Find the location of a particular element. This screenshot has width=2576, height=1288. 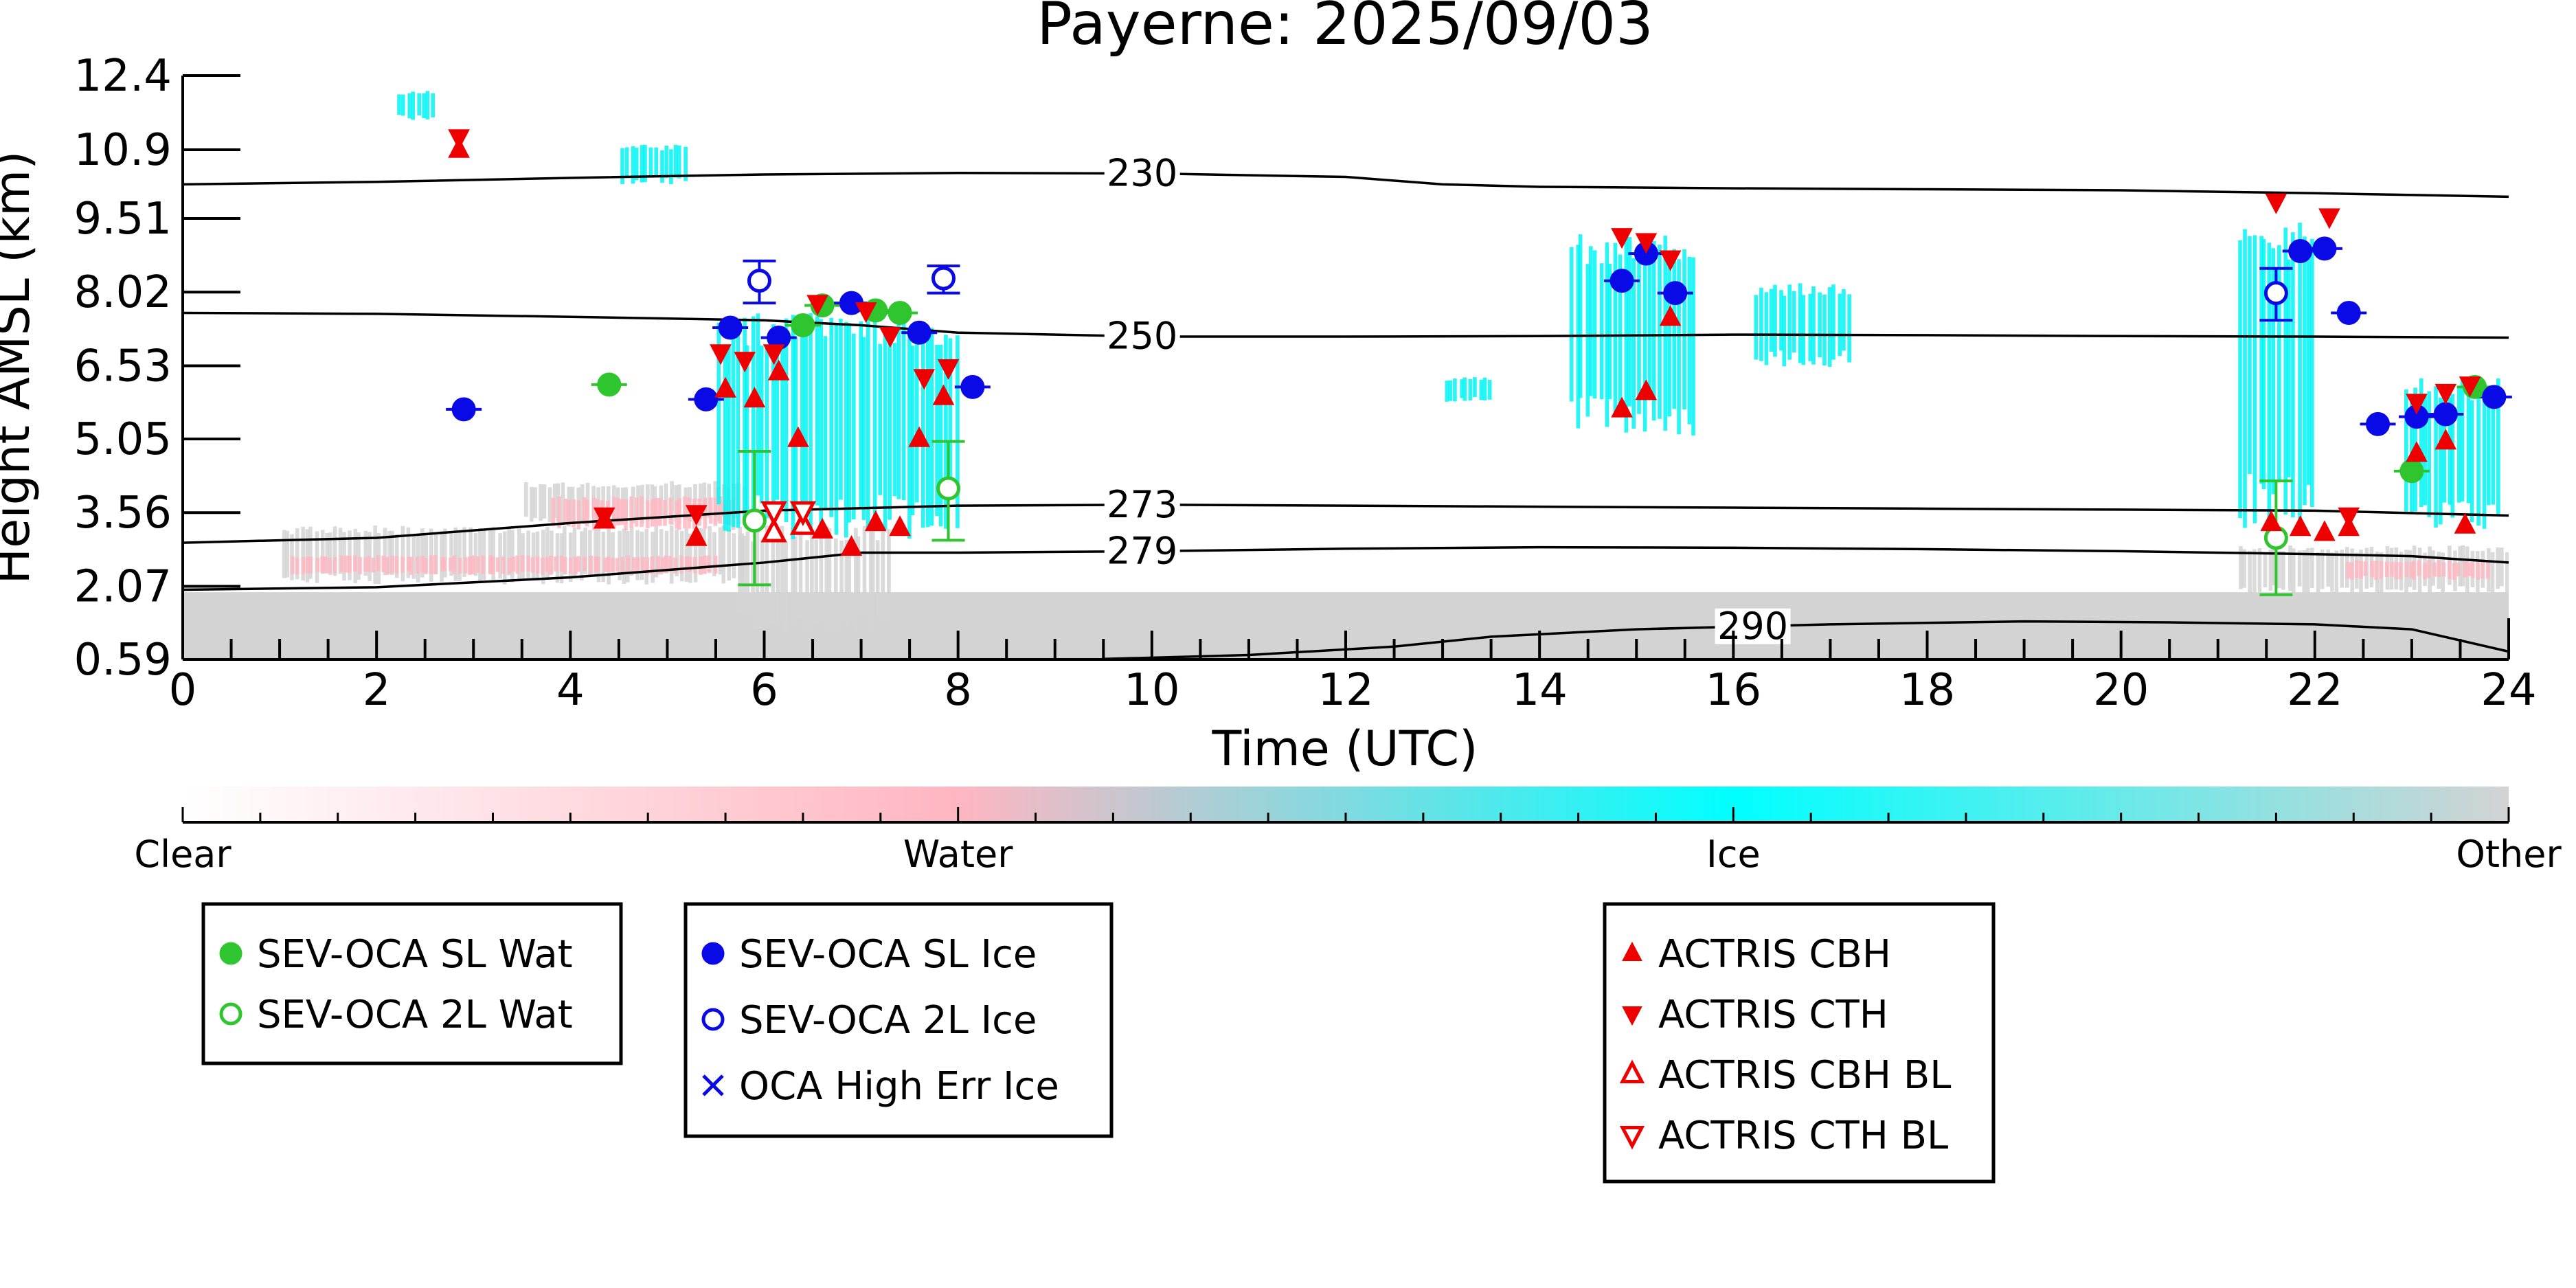

isotherm-label: 290 is located at coordinates (1752, 626).